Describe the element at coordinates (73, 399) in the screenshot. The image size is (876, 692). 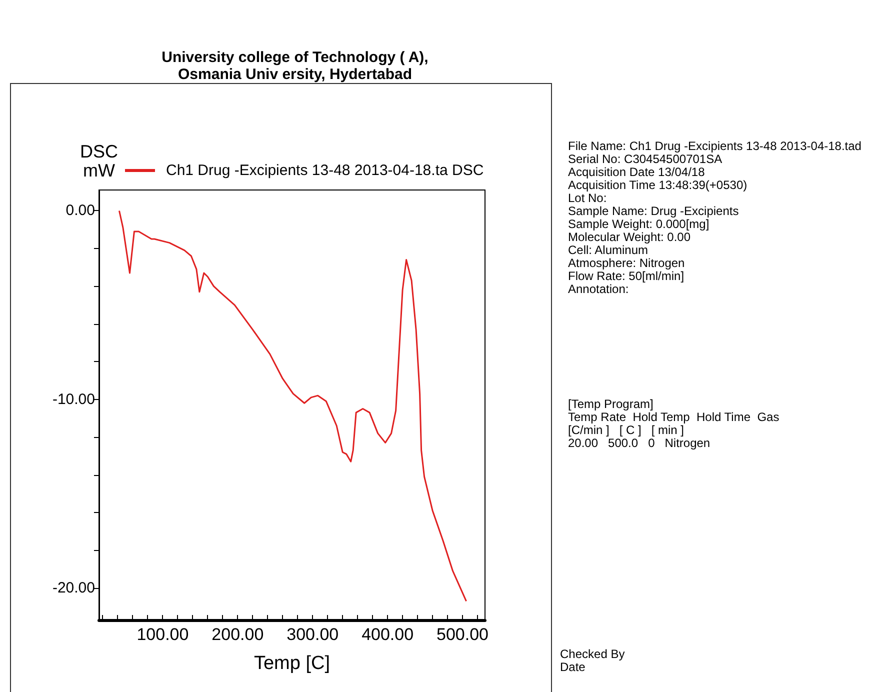
I see `y-tick-label: -10.00` at that location.